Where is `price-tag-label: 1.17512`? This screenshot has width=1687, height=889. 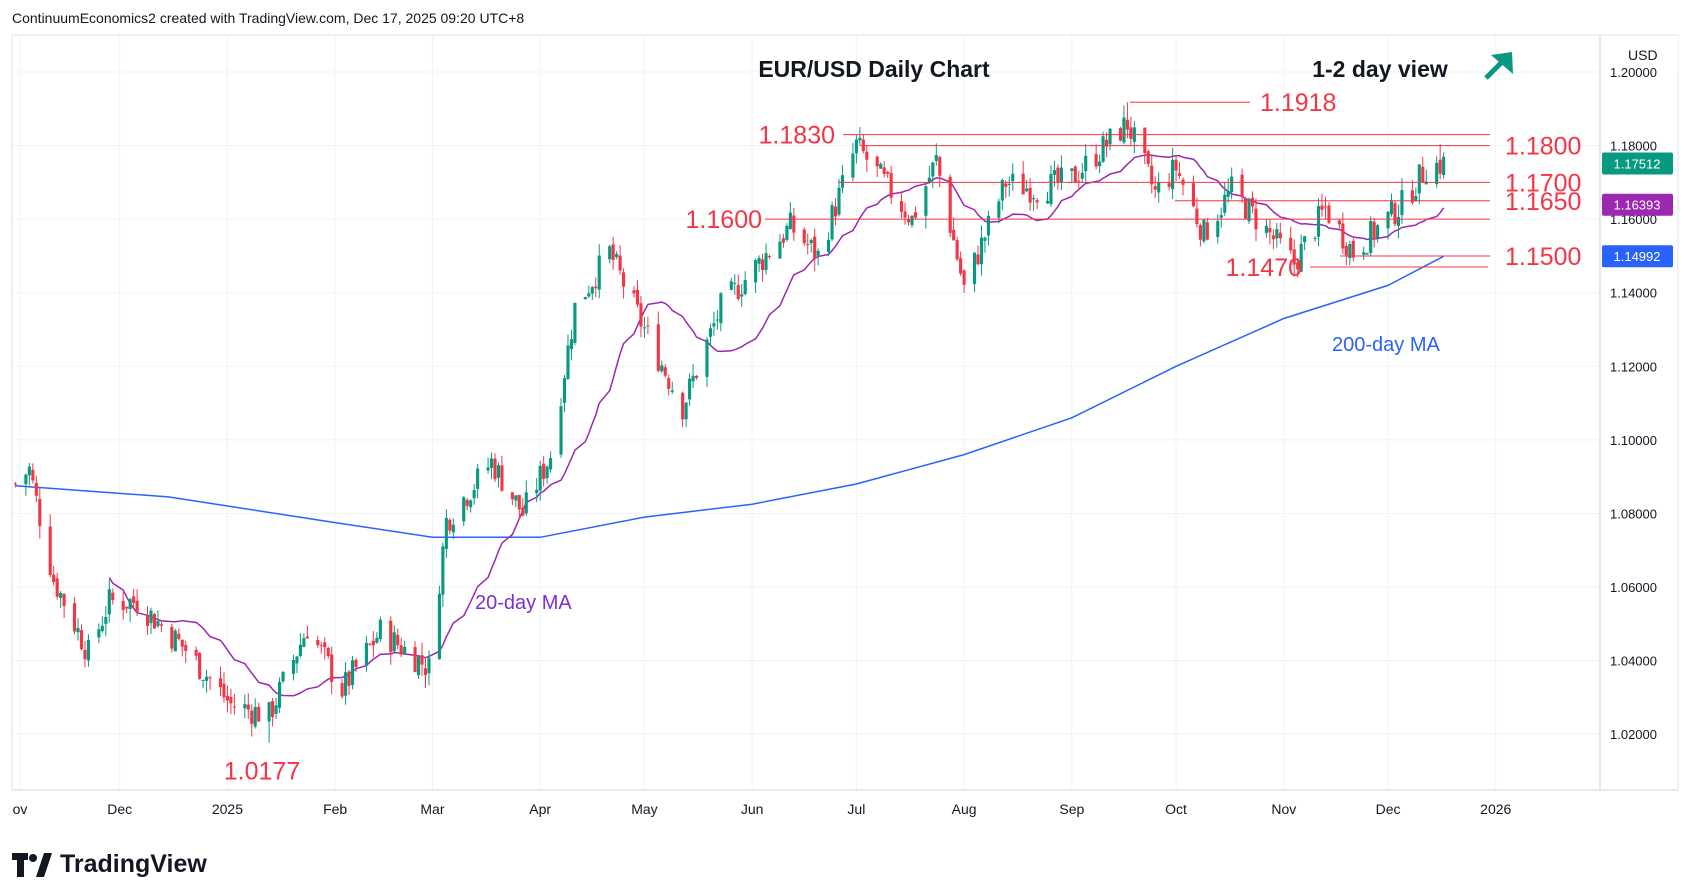
price-tag-label: 1.17512 is located at coordinates (1637, 164).